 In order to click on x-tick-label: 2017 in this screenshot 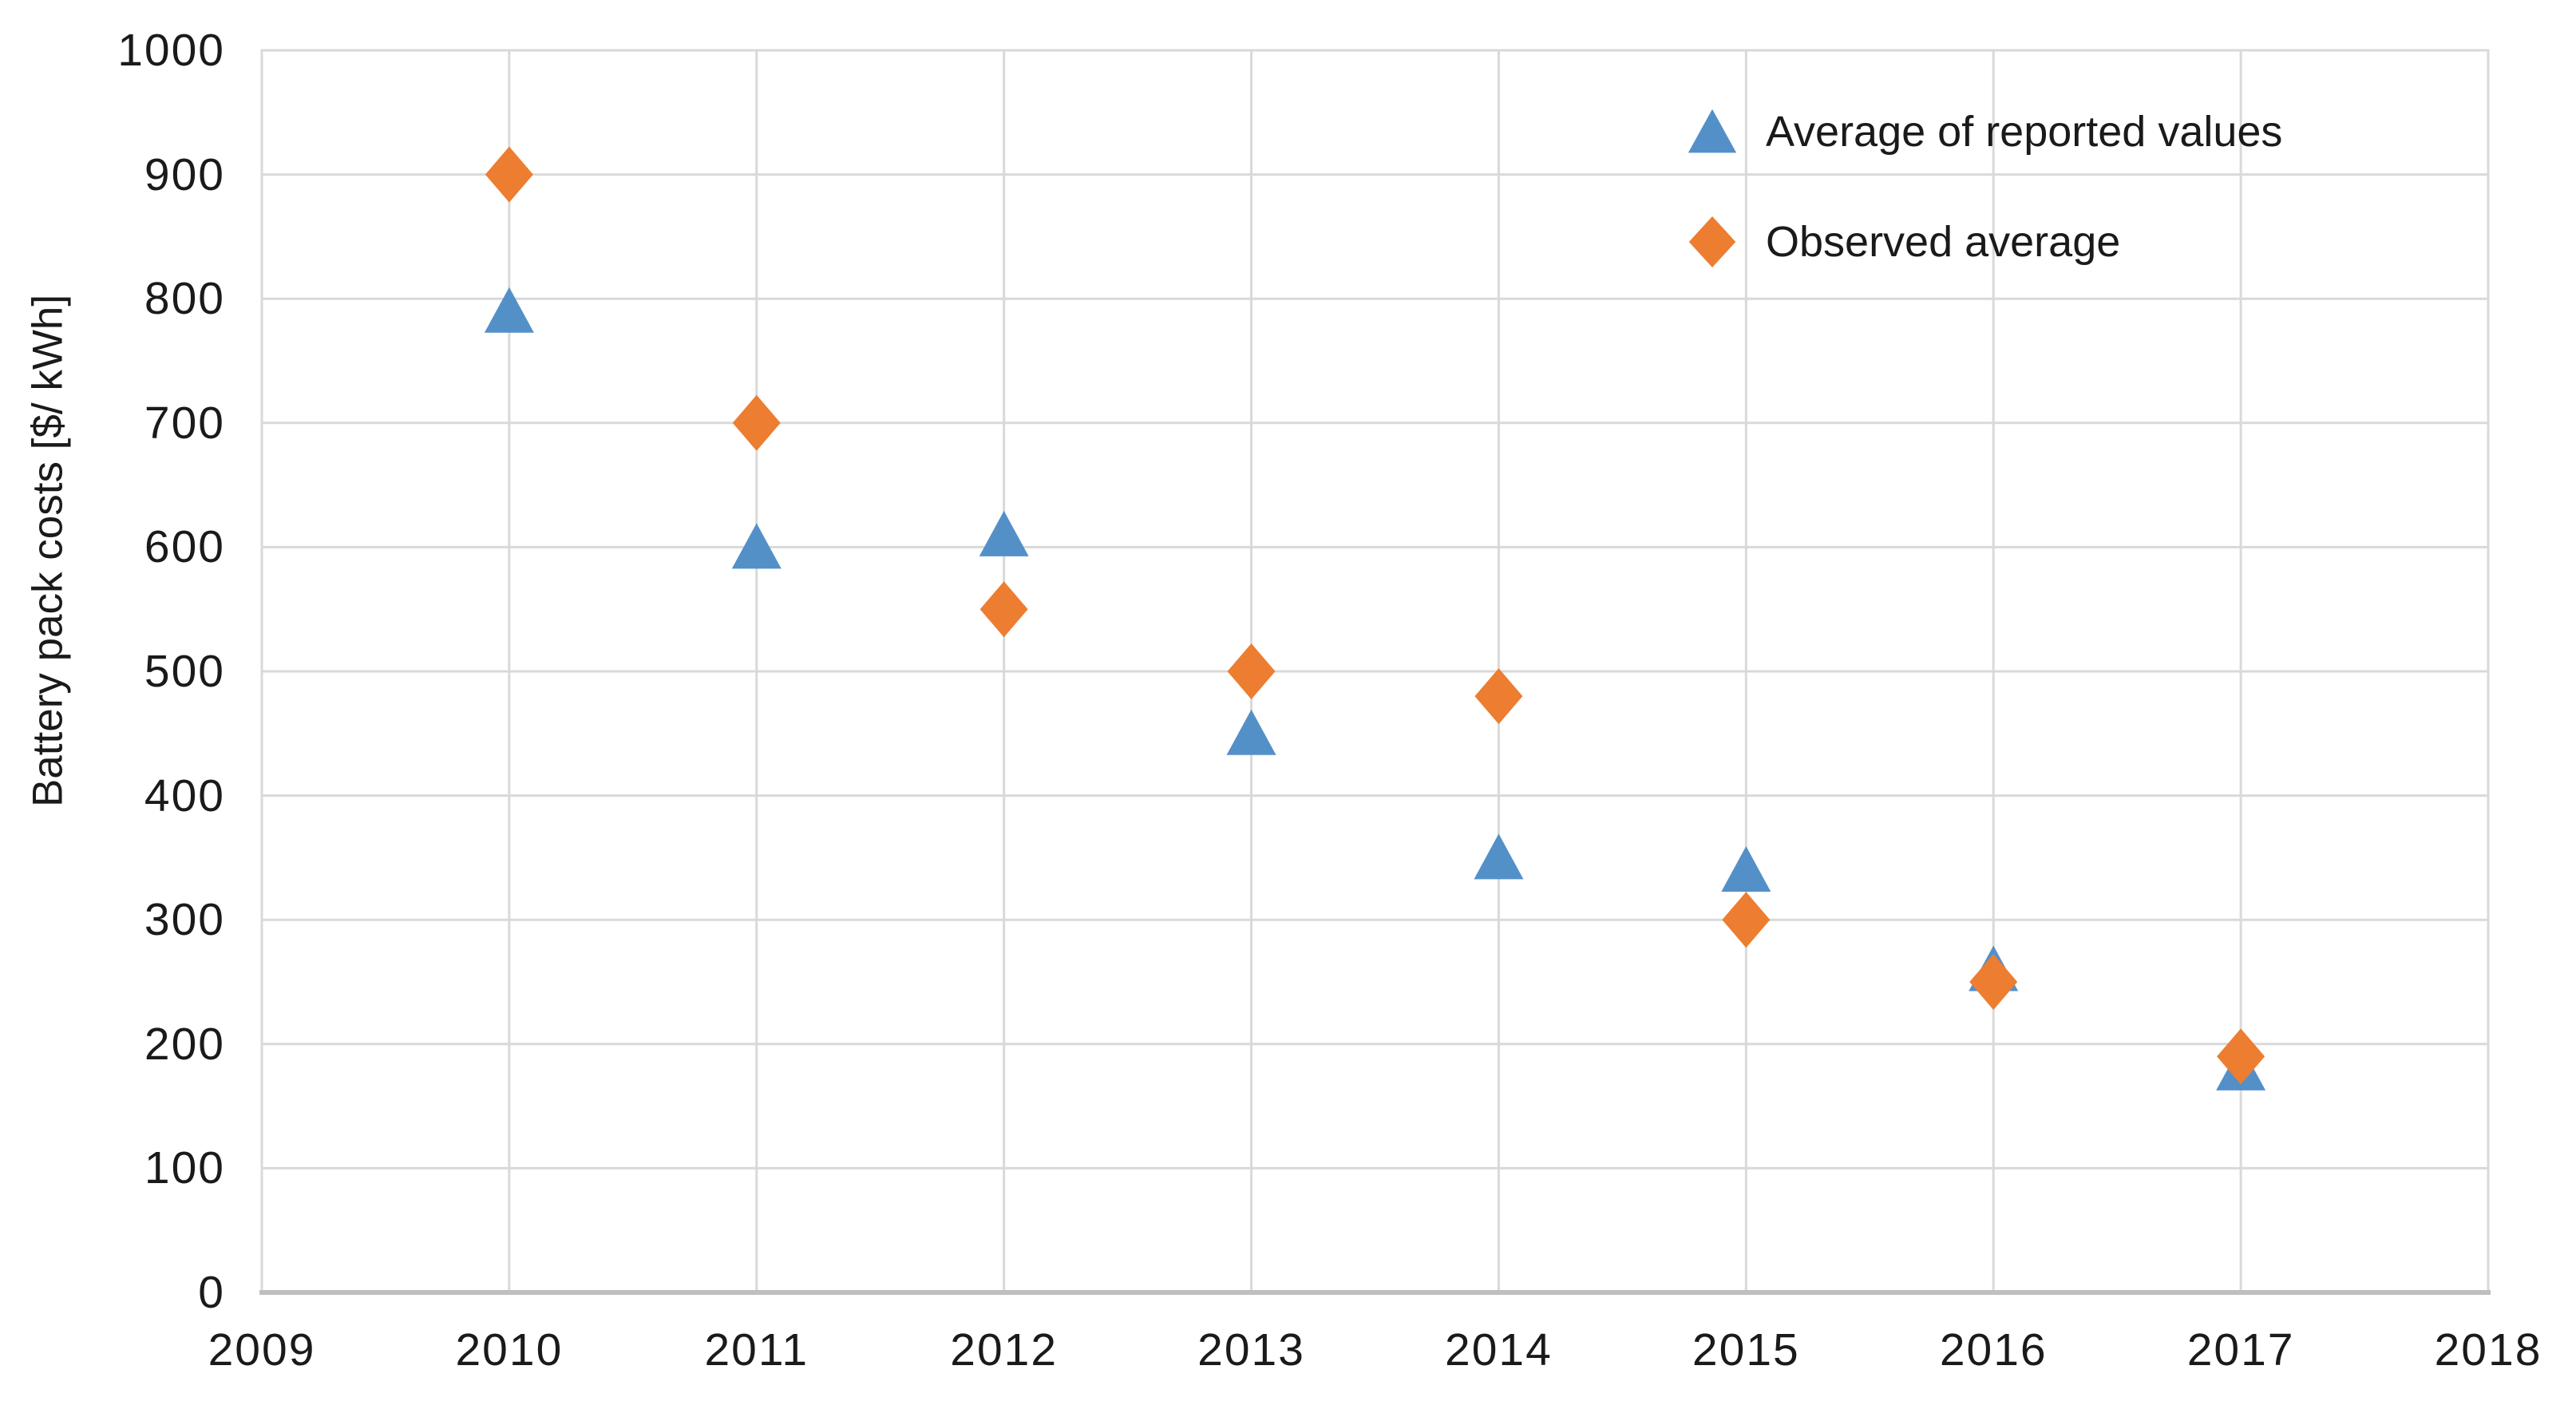, I will do `click(2241, 1349)`.